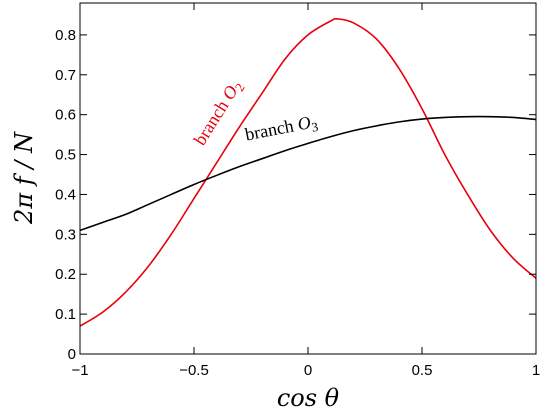 This screenshot has width=540, height=417. What do you see at coordinates (65, 155) in the screenshot?
I see `y-tick-label: 0.5` at bounding box center [65, 155].